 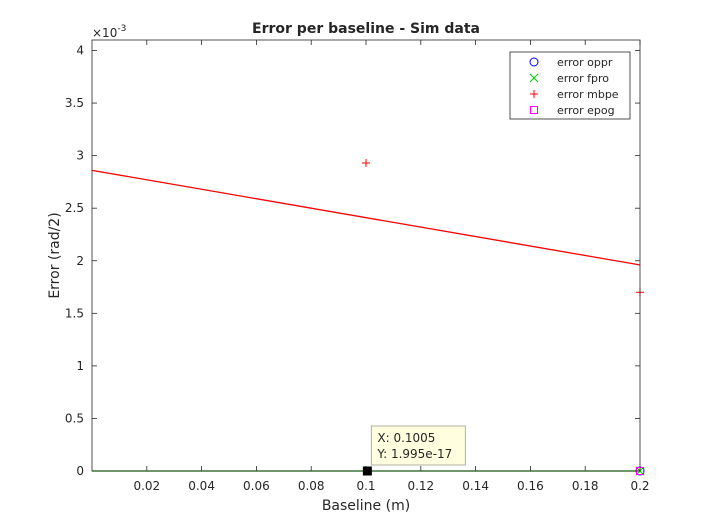 I want to click on y-tick-label: 2, so click(x=80, y=261).